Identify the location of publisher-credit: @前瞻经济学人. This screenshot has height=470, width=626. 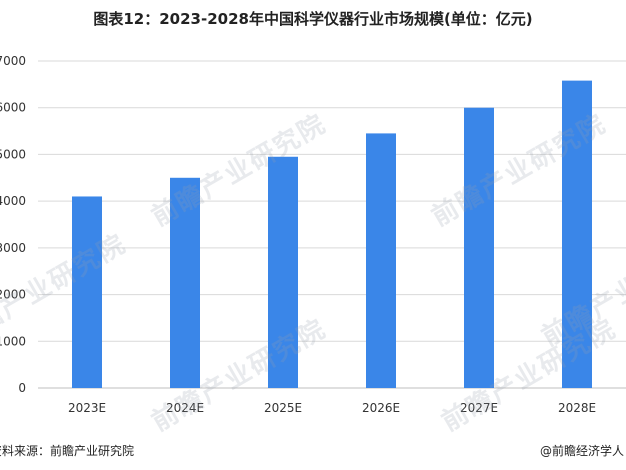
(581, 451).